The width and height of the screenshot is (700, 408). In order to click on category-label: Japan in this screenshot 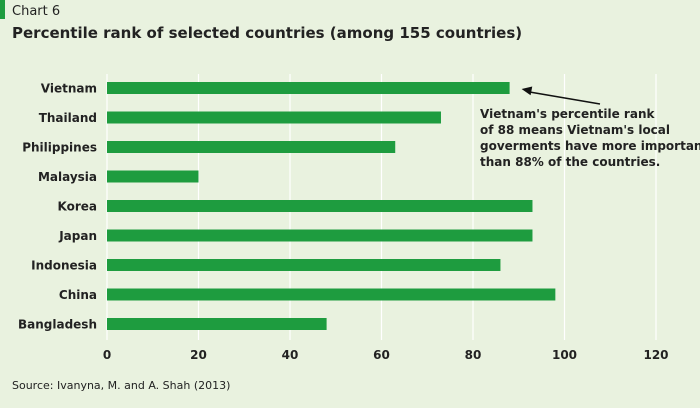, I will do `click(77, 236)`.